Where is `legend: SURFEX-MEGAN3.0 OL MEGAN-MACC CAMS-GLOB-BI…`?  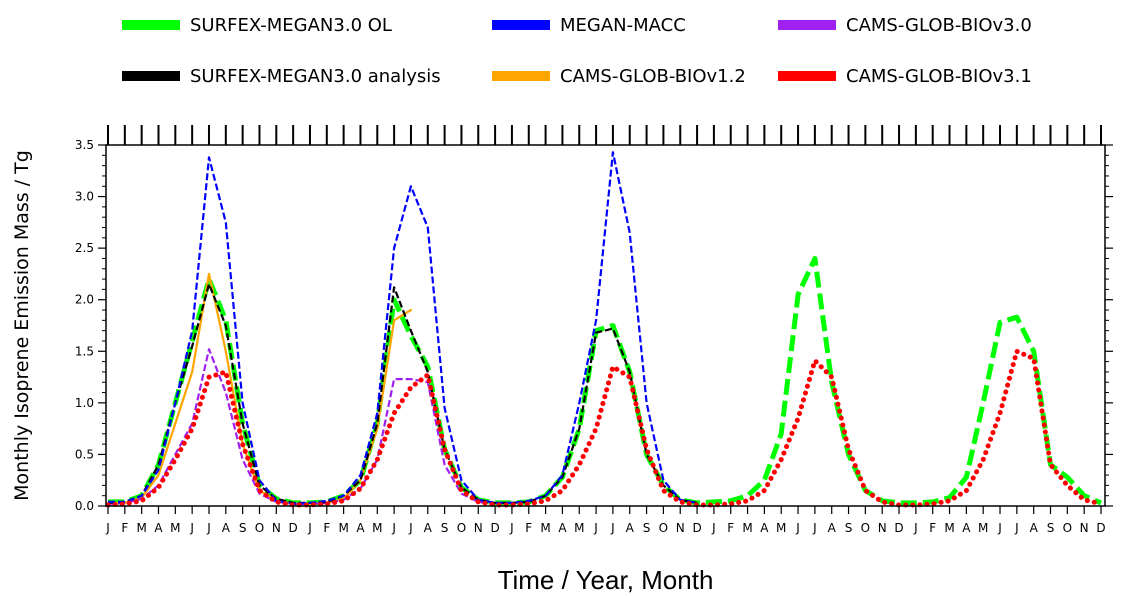
legend: SURFEX-MEGAN3.0 OL MEGAN-MACC CAMS-GLOB-BI… is located at coordinates (577, 51).